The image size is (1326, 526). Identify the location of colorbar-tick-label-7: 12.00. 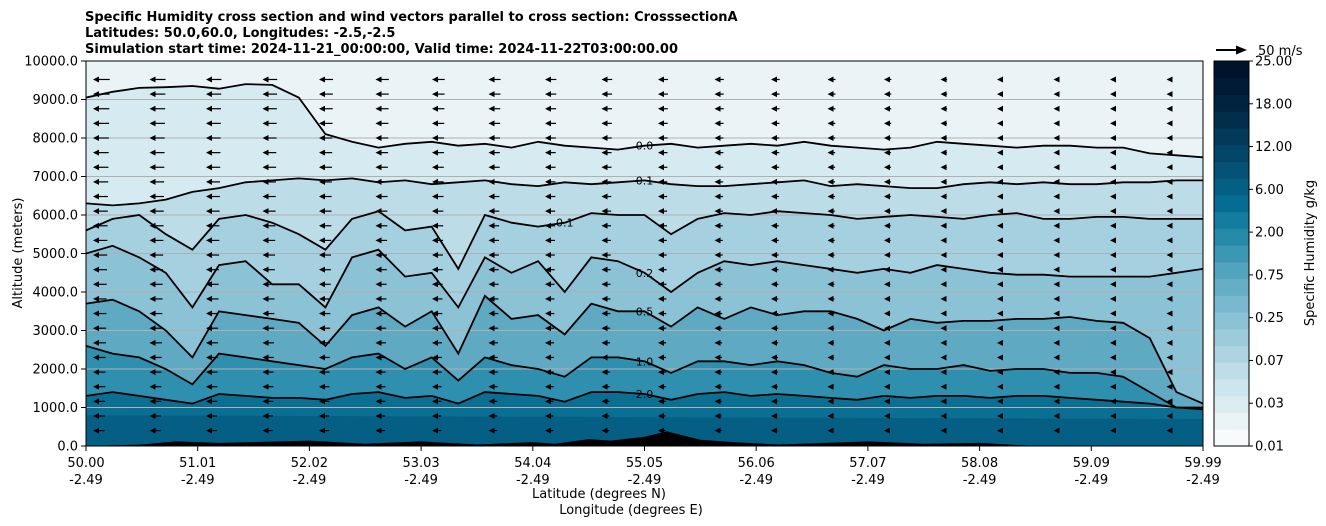
(1273, 147).